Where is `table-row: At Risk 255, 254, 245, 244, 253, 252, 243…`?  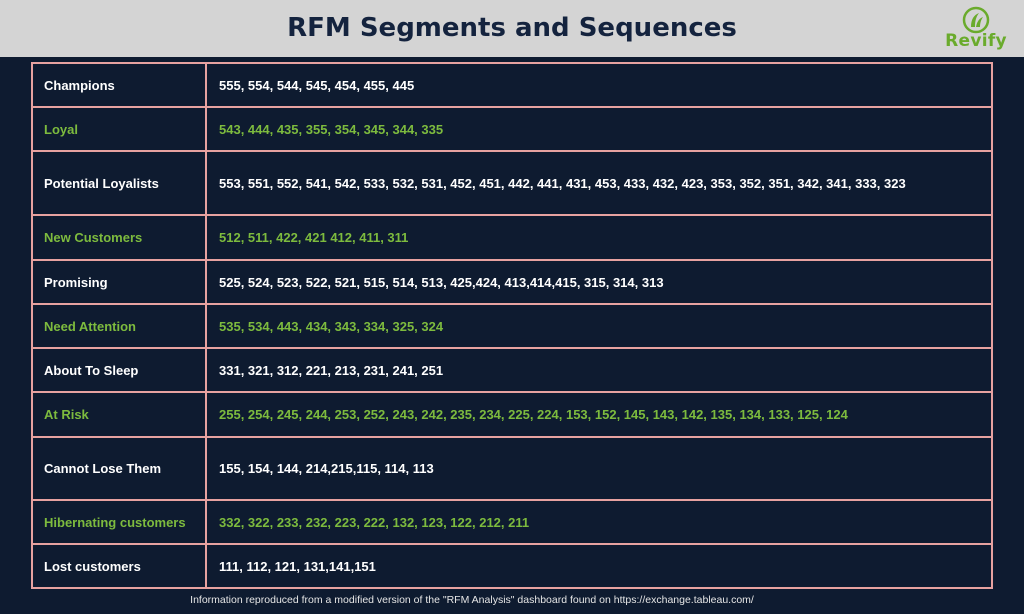
table-row: At Risk 255, 254, 245, 244, 253, 252, 243… is located at coordinates (512, 414).